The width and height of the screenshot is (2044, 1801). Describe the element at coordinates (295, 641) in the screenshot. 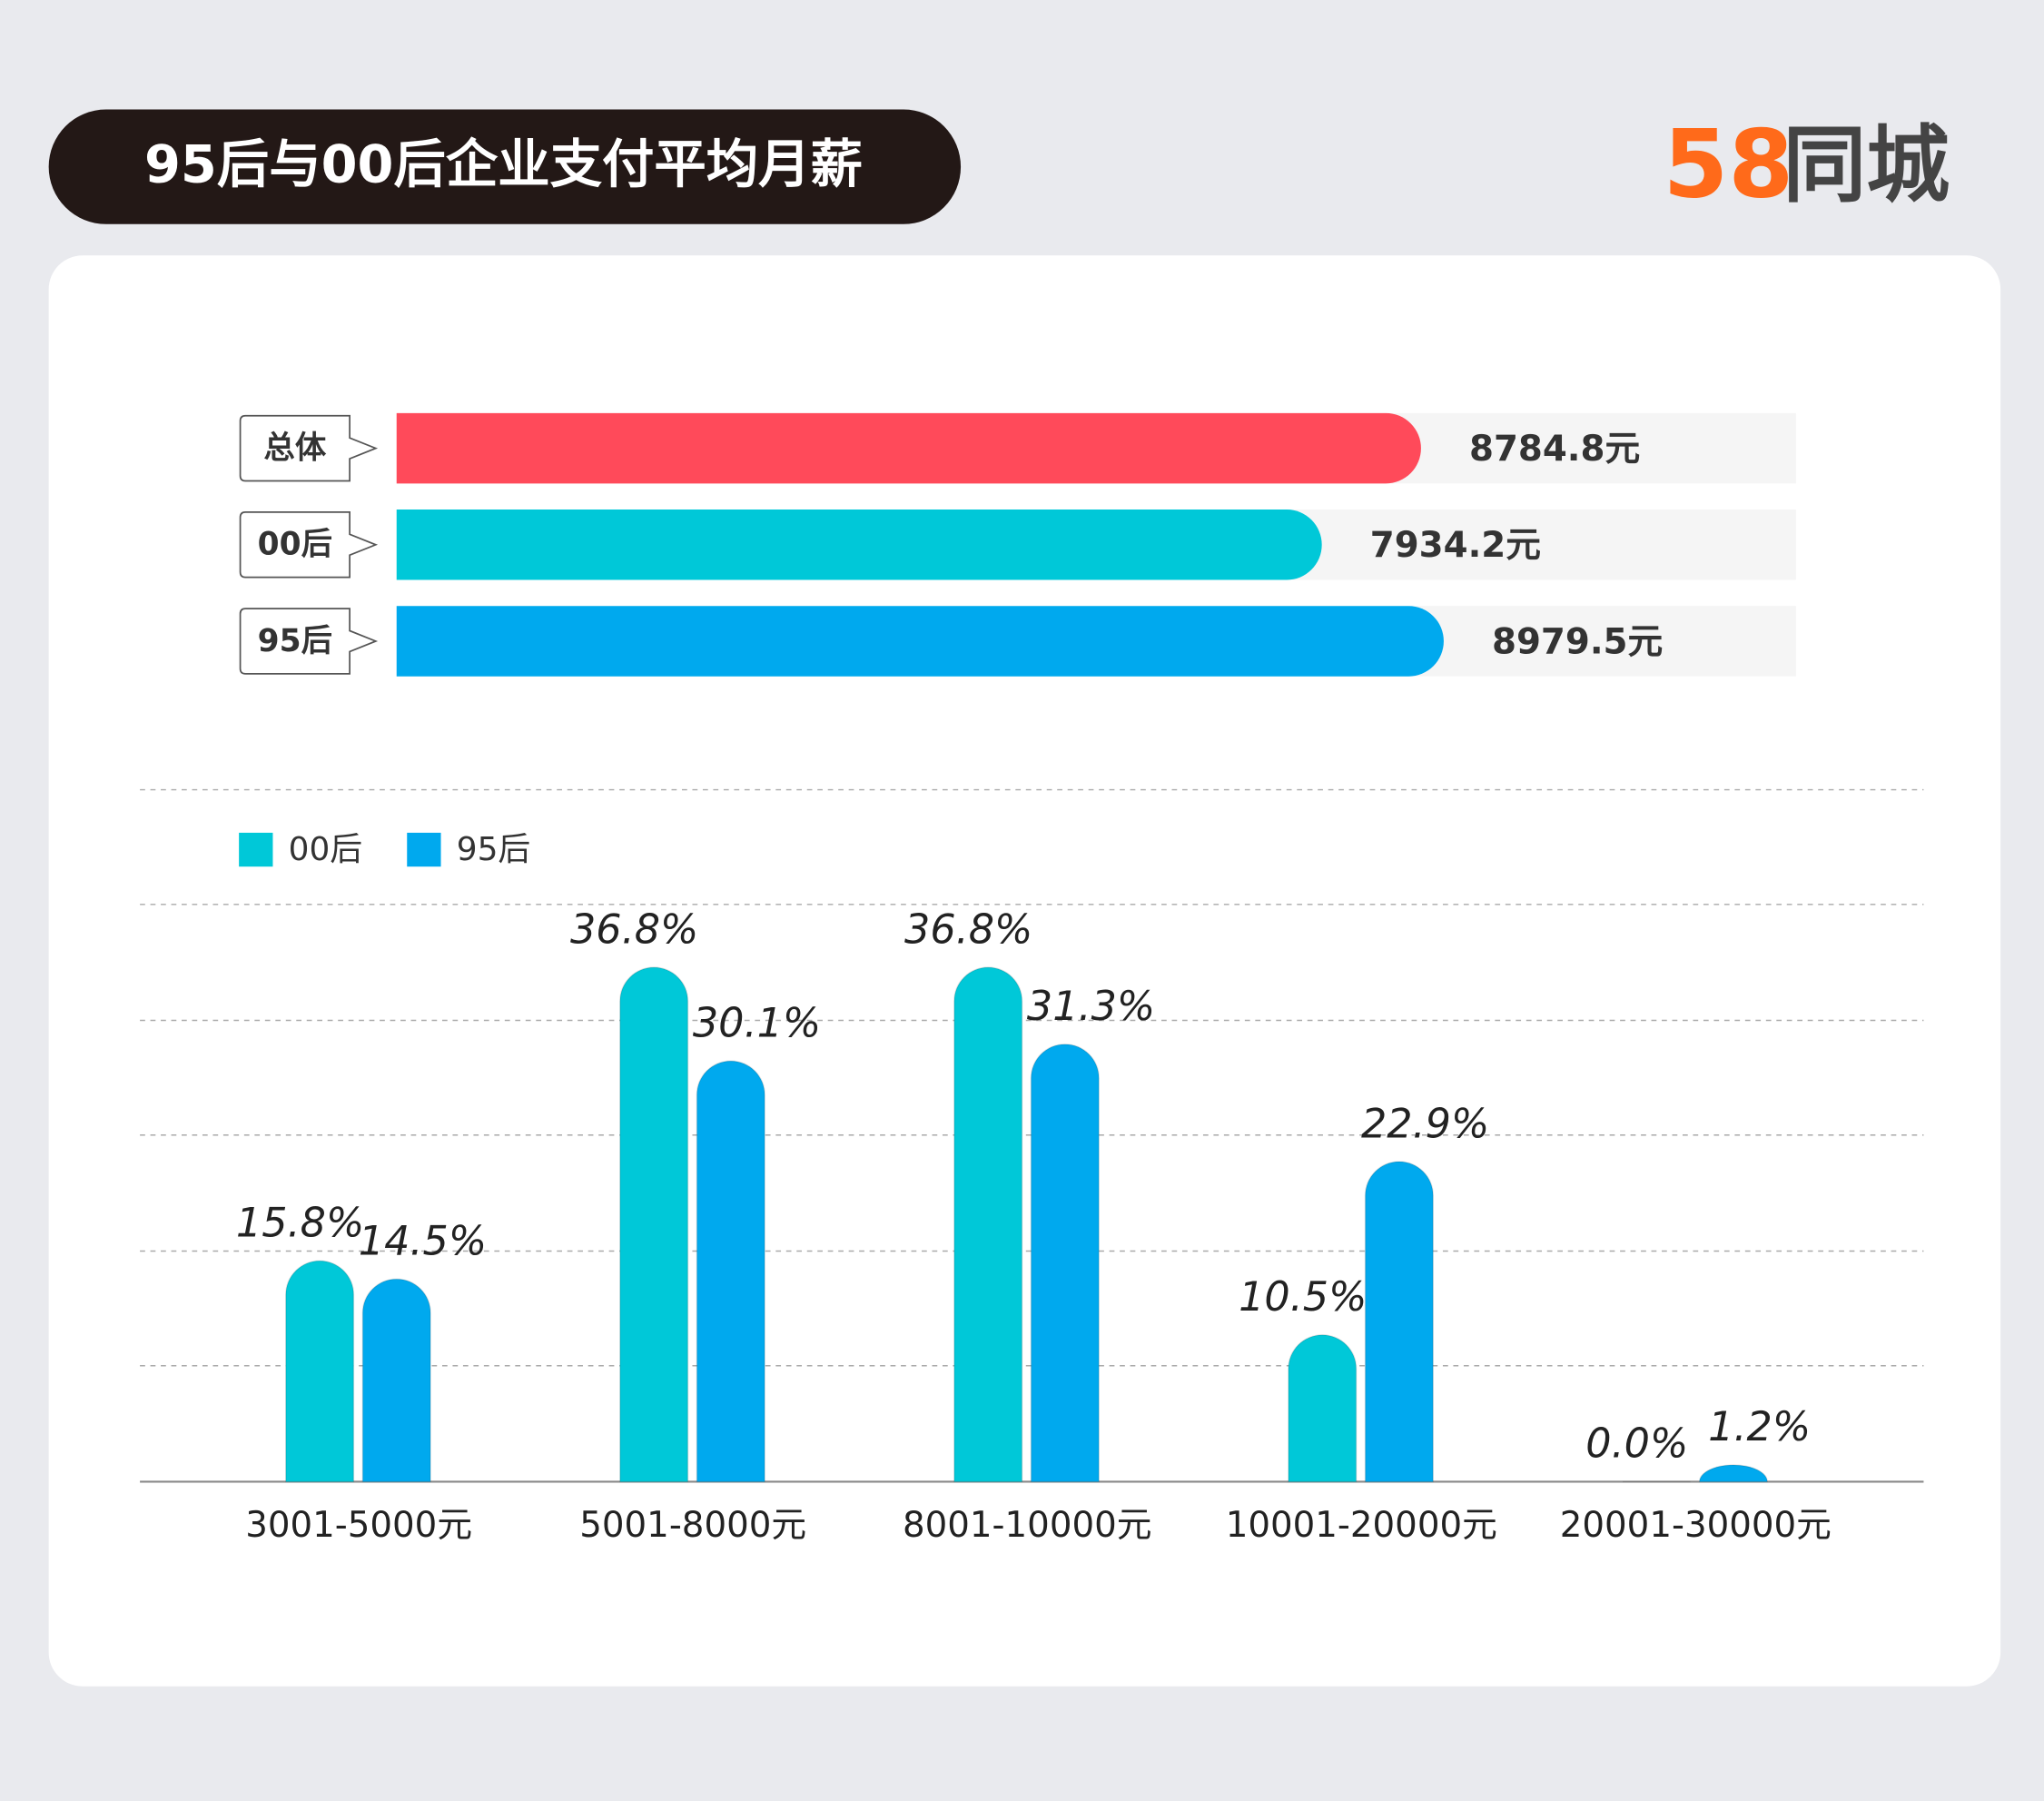

I see `category-label: 95后` at that location.